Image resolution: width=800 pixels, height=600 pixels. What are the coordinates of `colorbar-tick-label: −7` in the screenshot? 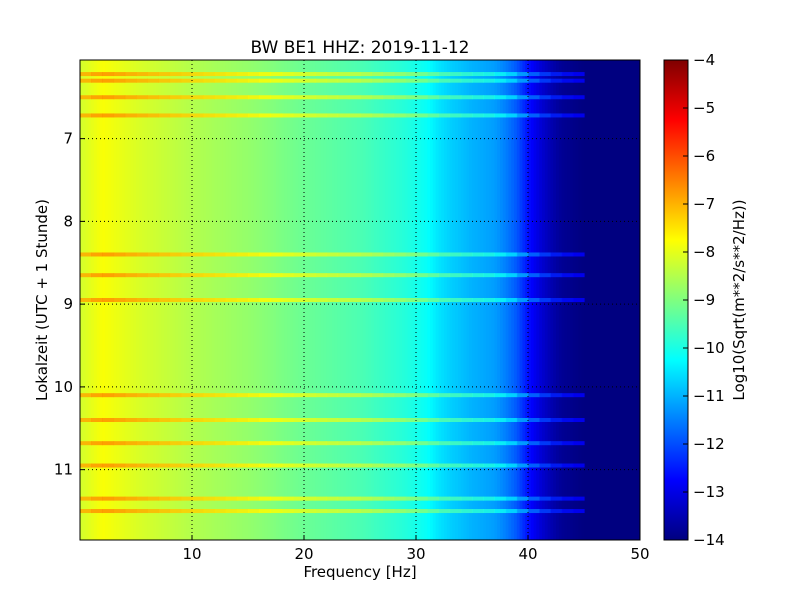 It's located at (704, 204).